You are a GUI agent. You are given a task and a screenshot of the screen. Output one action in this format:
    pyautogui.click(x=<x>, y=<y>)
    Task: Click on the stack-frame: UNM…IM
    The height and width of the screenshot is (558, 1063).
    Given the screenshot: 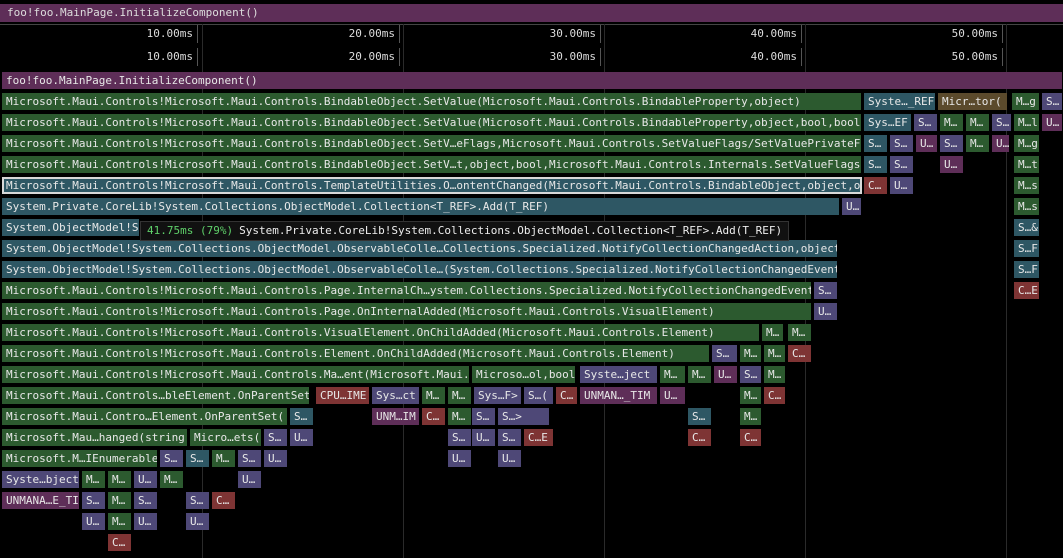 What is the action you would take?
    pyautogui.click(x=396, y=416)
    